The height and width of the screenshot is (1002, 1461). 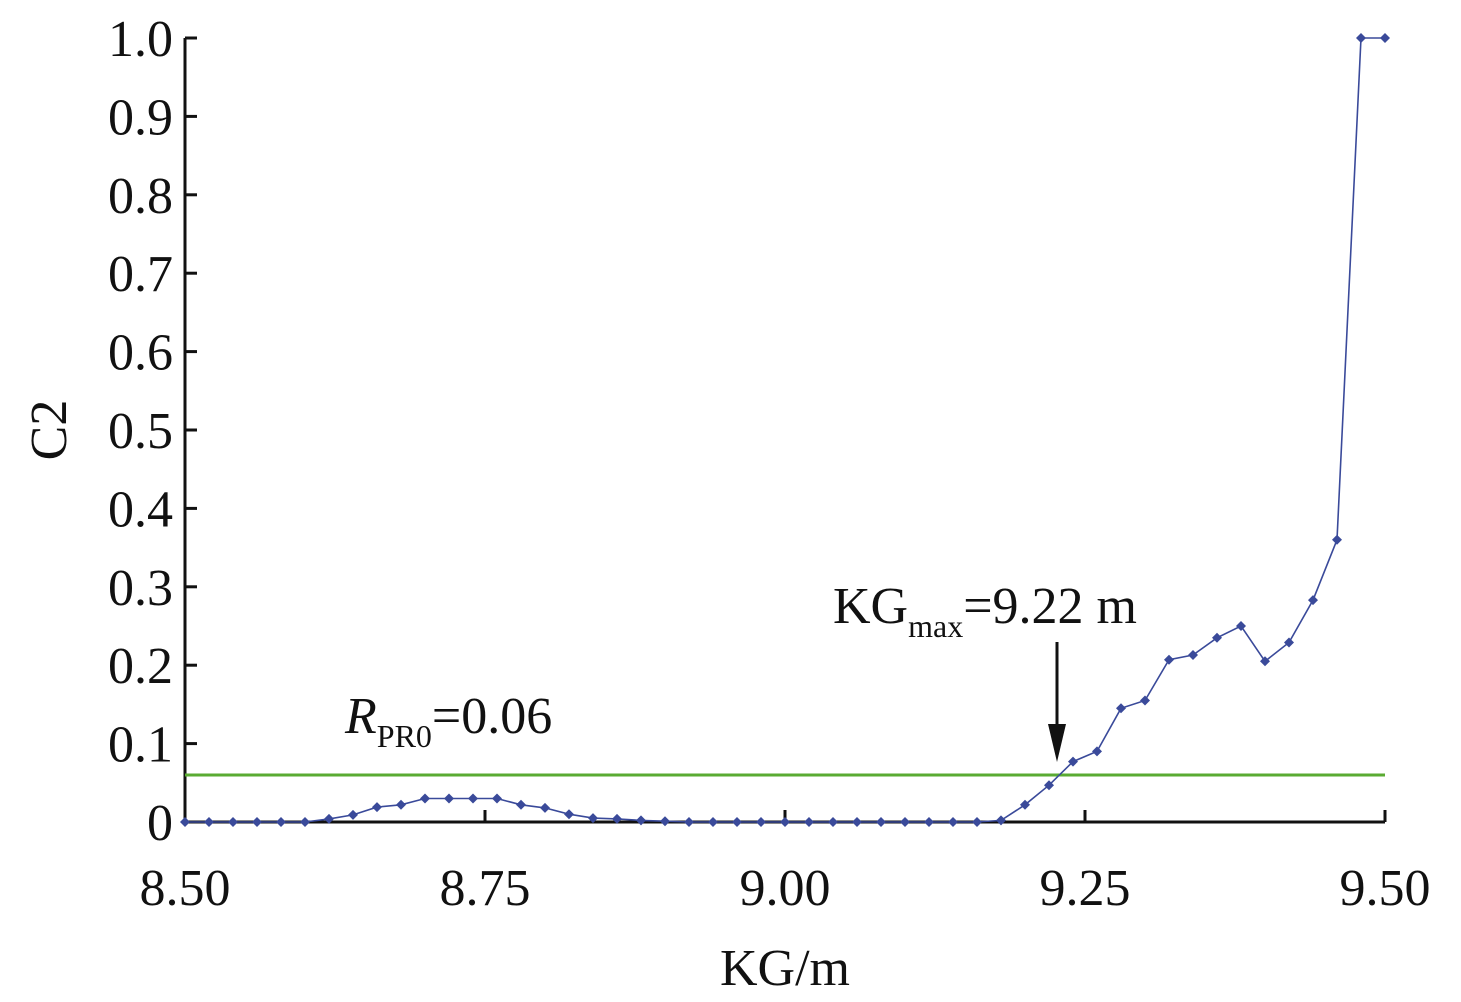 What do you see at coordinates (185, 888) in the screenshot?
I see `x-tick-label: 8.50` at bounding box center [185, 888].